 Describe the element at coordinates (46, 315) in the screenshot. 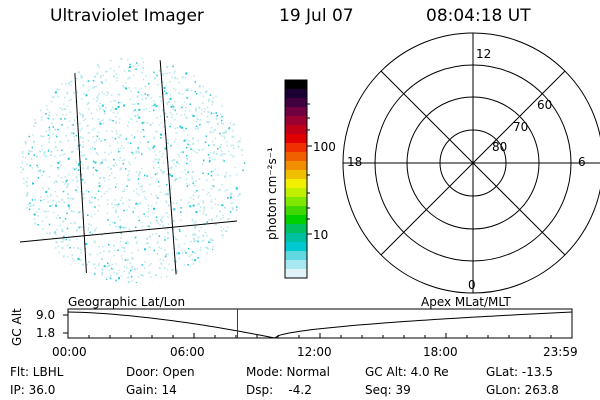

I see `timeline-ytick-9: 9.0` at that location.